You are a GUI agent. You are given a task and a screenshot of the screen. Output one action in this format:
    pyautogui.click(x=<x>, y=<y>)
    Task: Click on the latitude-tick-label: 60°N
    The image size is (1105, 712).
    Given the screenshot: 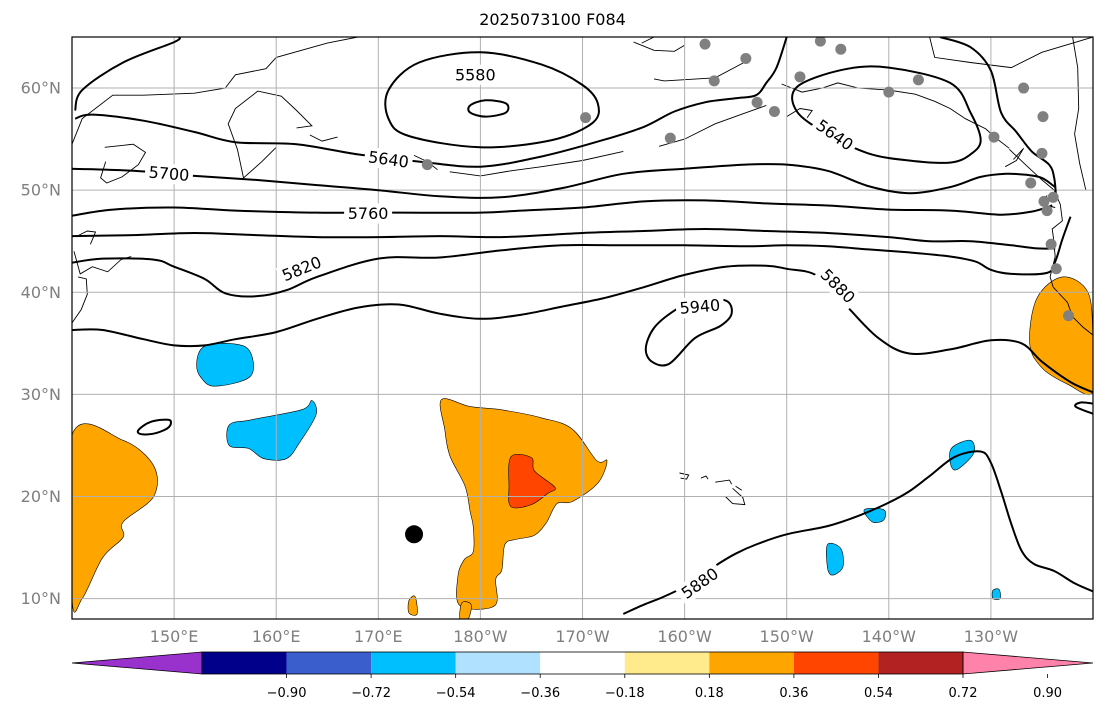 What is the action you would take?
    pyautogui.click(x=41, y=88)
    